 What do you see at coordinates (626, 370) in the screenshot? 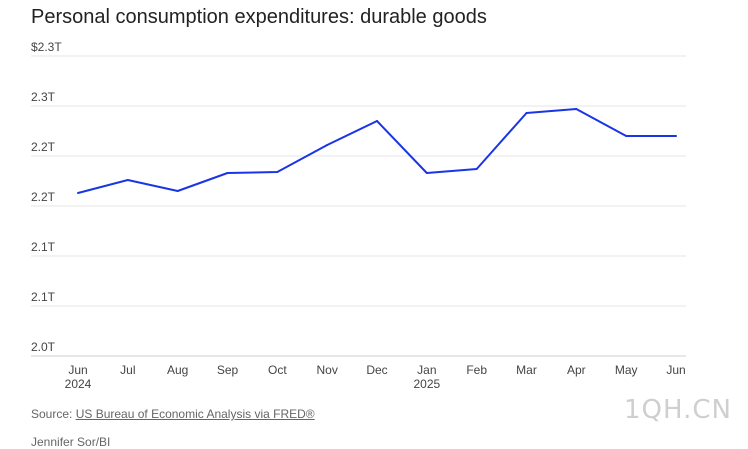
I see `x-tick-label: May` at bounding box center [626, 370].